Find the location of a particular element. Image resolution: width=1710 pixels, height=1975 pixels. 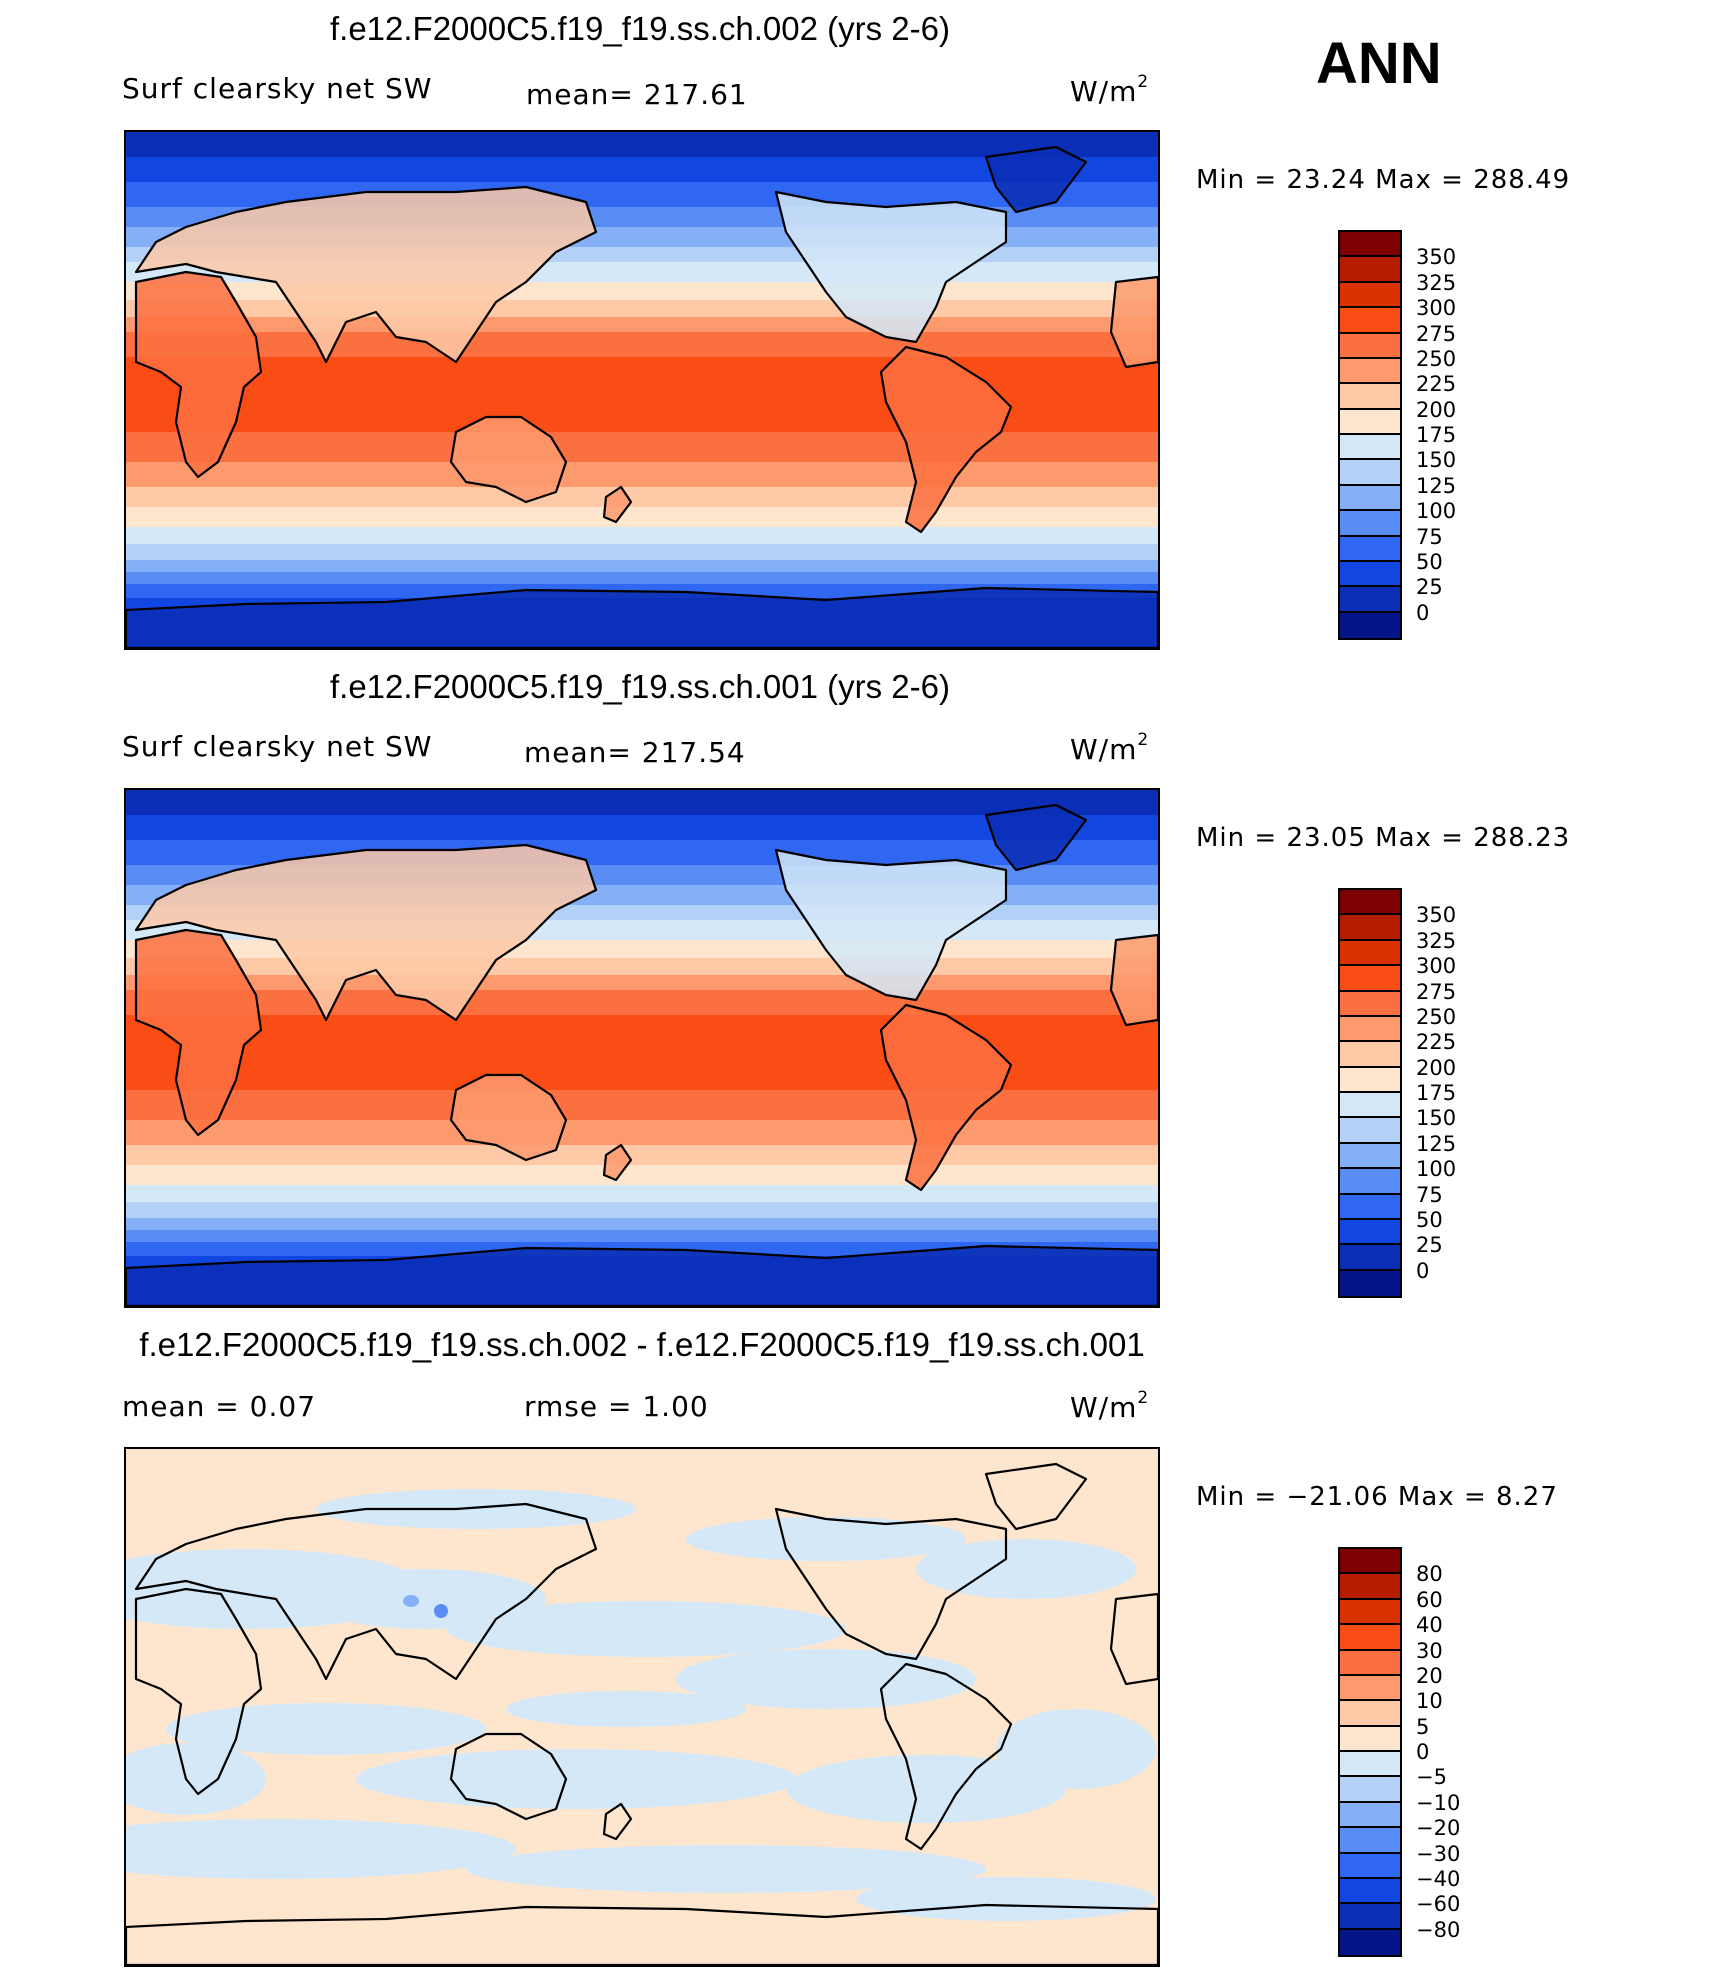

colorbar-tick-label: 225 is located at coordinates (1436, 1042).